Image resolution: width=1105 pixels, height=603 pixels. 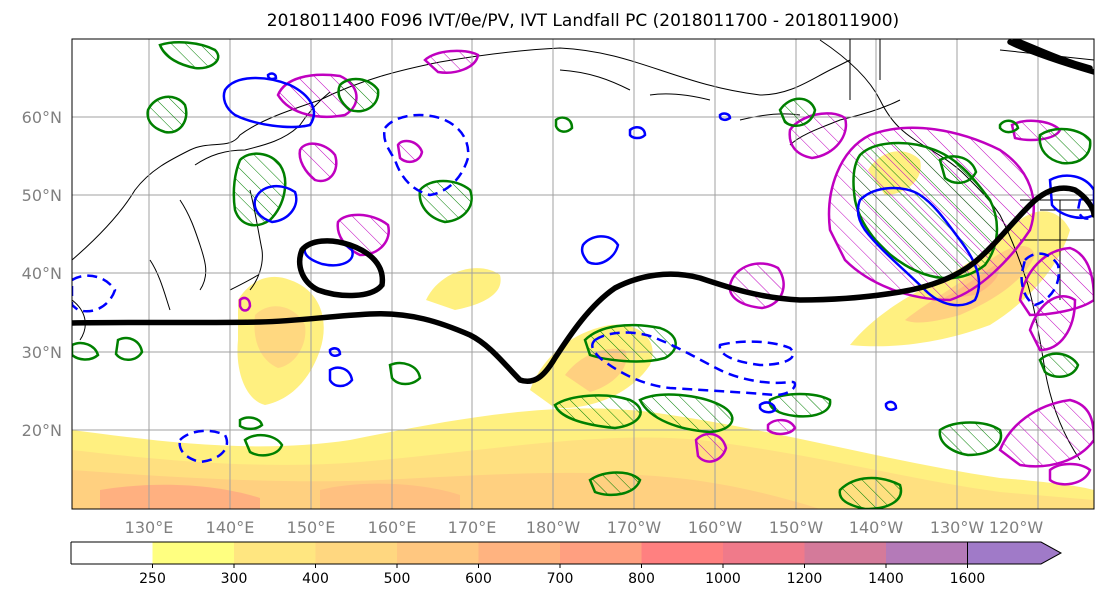 I want to click on colorbar-border, so click(x=519, y=553).